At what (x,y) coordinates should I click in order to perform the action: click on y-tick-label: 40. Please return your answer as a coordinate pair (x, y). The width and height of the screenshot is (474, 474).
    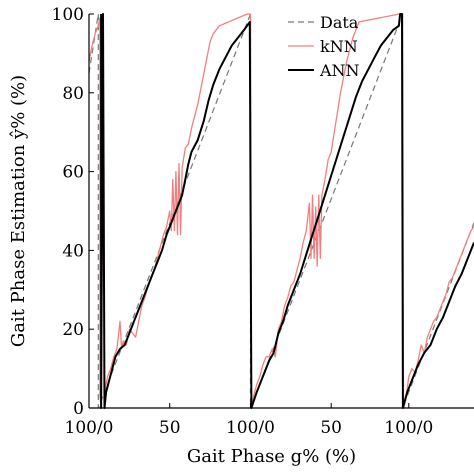
    Looking at the image, I should click on (73, 251).